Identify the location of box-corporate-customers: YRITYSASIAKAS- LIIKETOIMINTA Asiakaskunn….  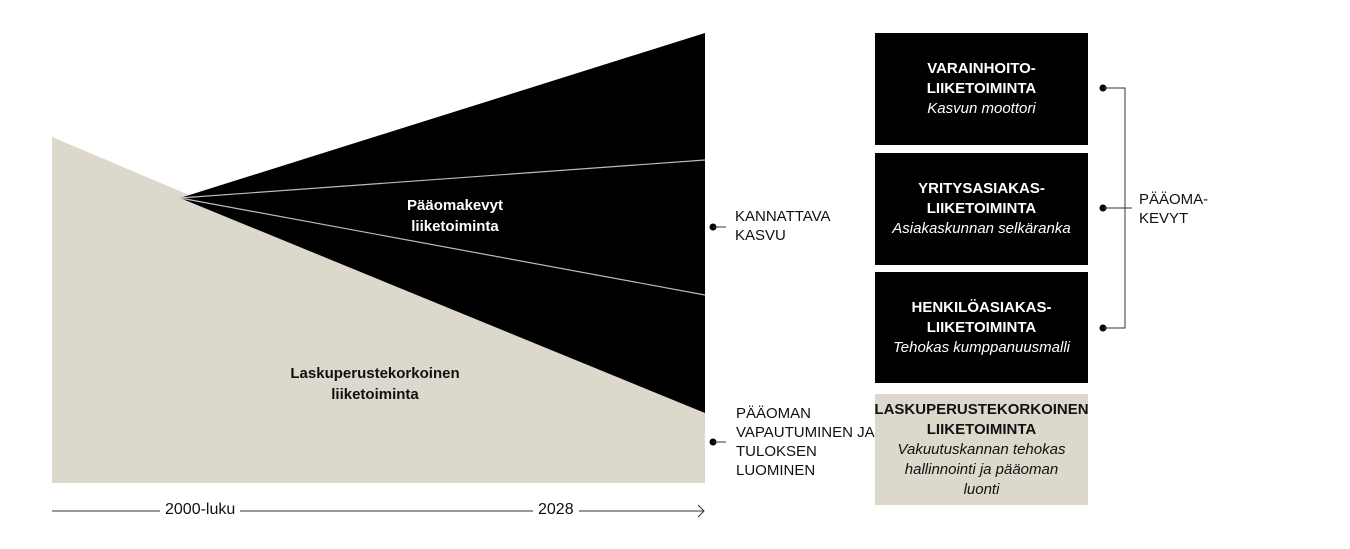
(981, 209).